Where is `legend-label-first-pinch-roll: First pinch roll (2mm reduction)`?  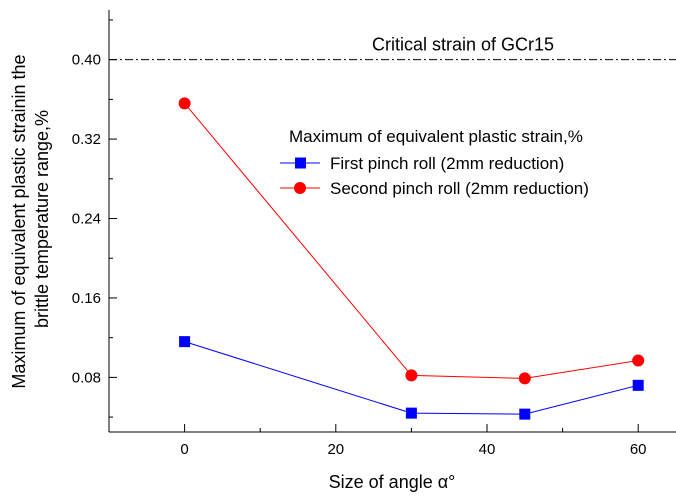 legend-label-first-pinch-roll: First pinch roll (2mm reduction) is located at coordinates (447, 163).